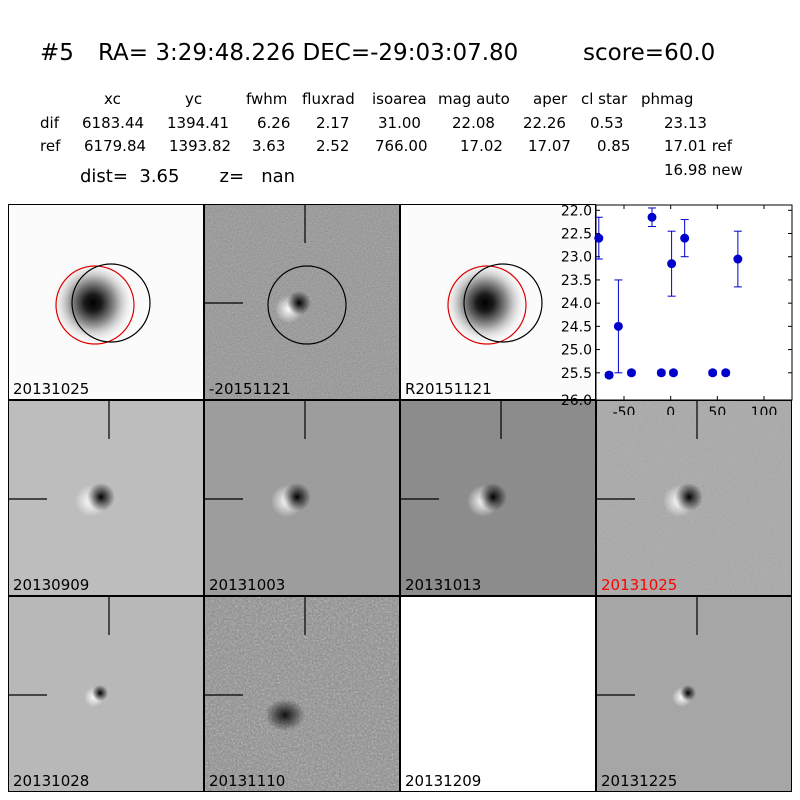 The width and height of the screenshot is (800, 800). What do you see at coordinates (50, 146) in the screenshot?
I see `row-label-ref: ref` at bounding box center [50, 146].